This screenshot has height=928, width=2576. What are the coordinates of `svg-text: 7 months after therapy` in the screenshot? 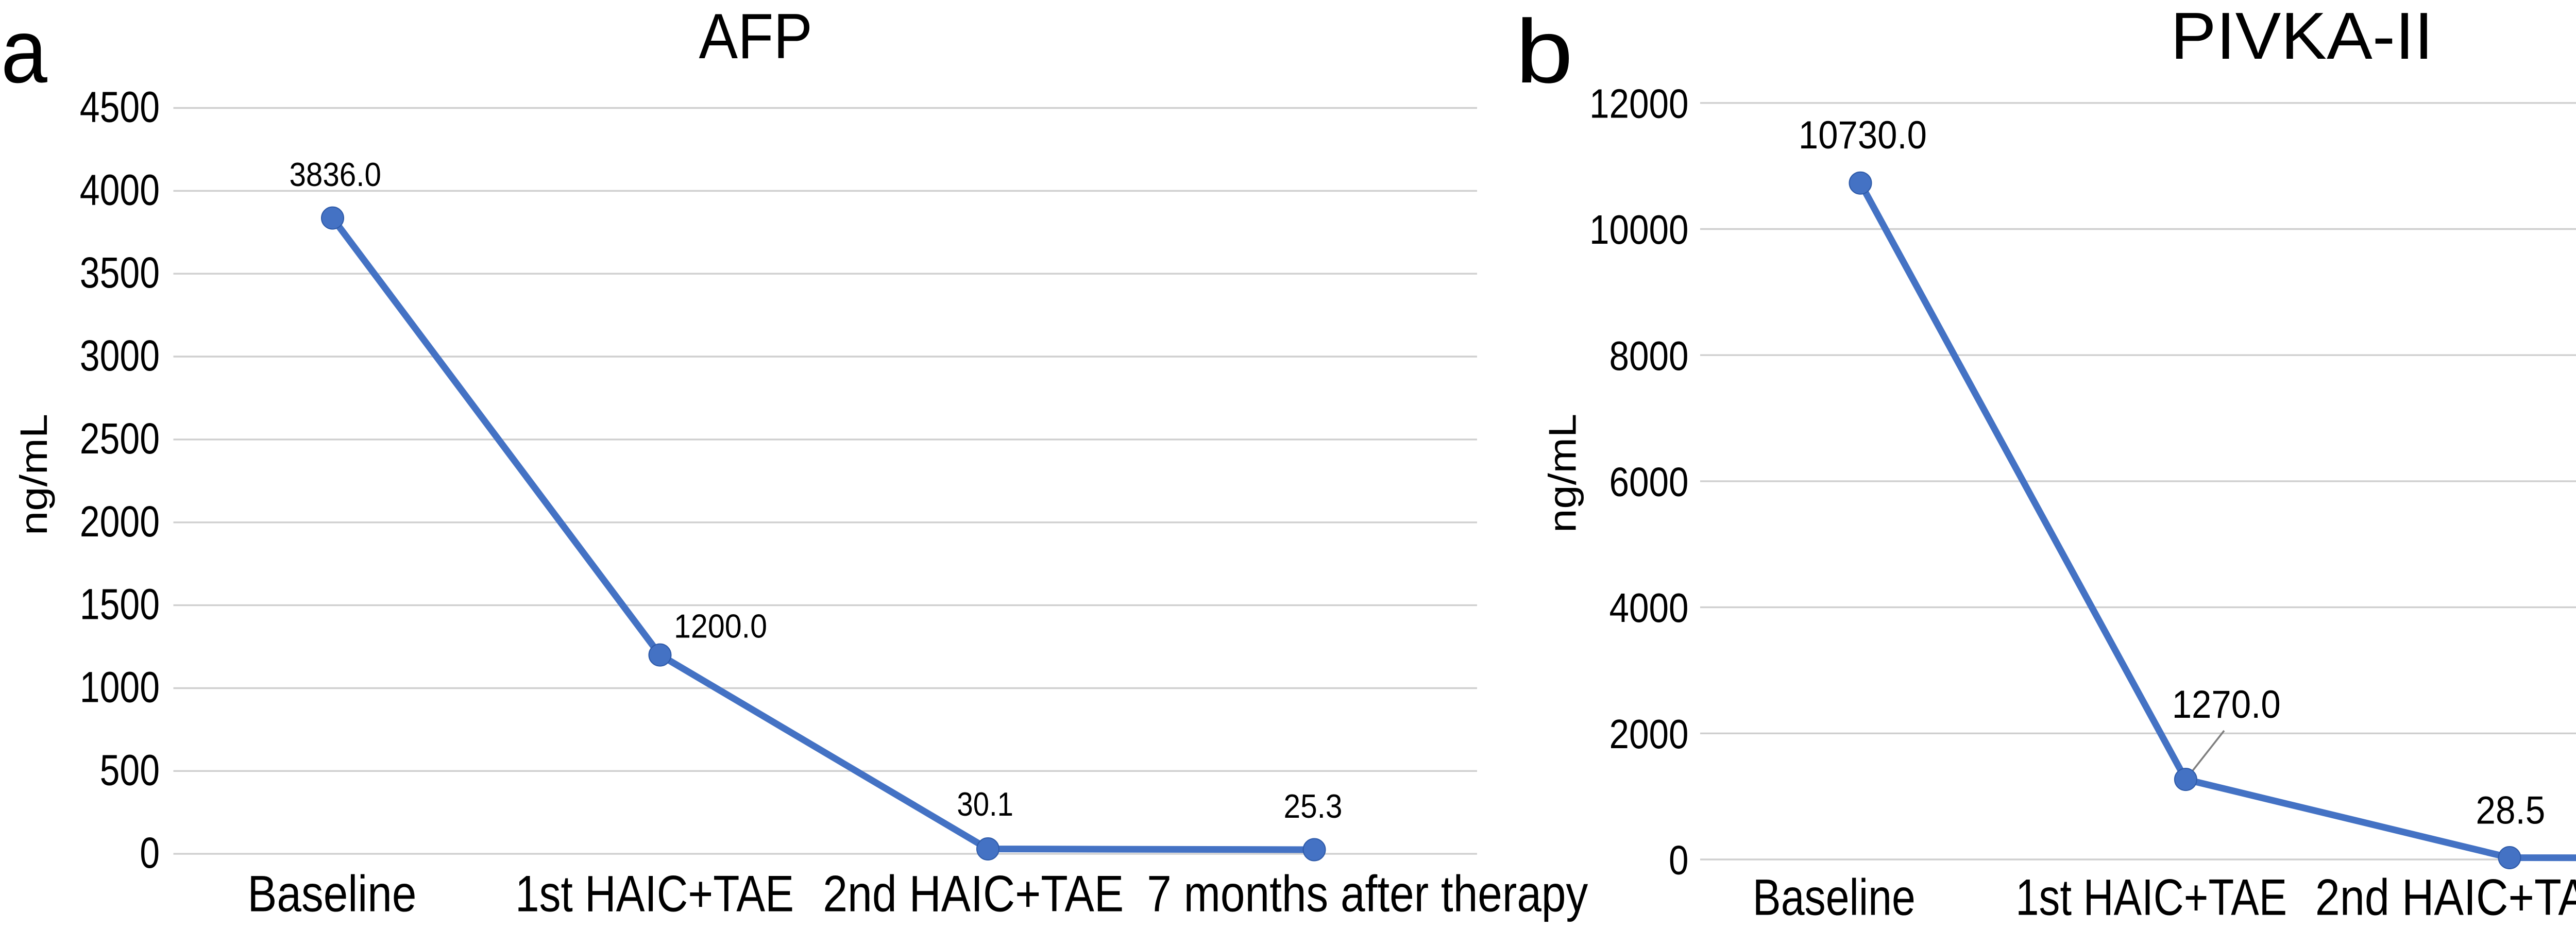 It's located at (1367, 893).